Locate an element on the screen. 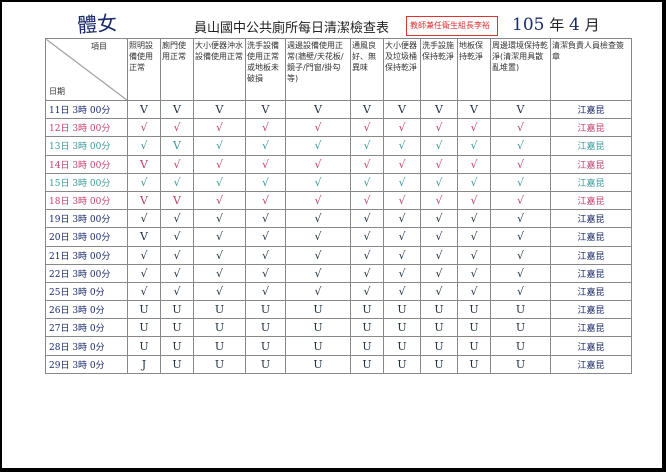  date-cell: 18日 3時 00分 is located at coordinates (86, 200).